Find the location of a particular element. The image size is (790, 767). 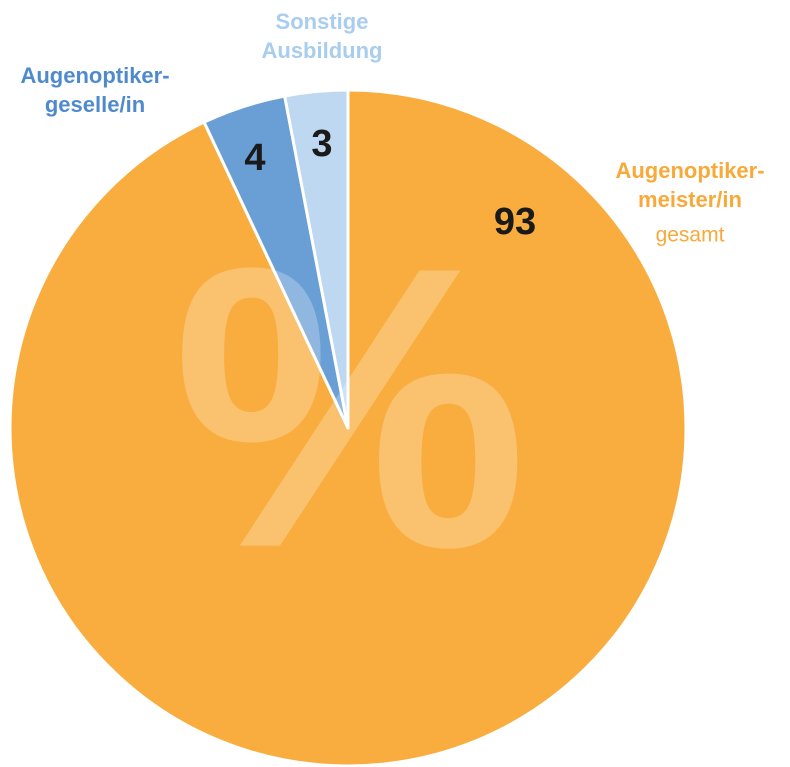

pie-slice is located at coordinates (316, 259).